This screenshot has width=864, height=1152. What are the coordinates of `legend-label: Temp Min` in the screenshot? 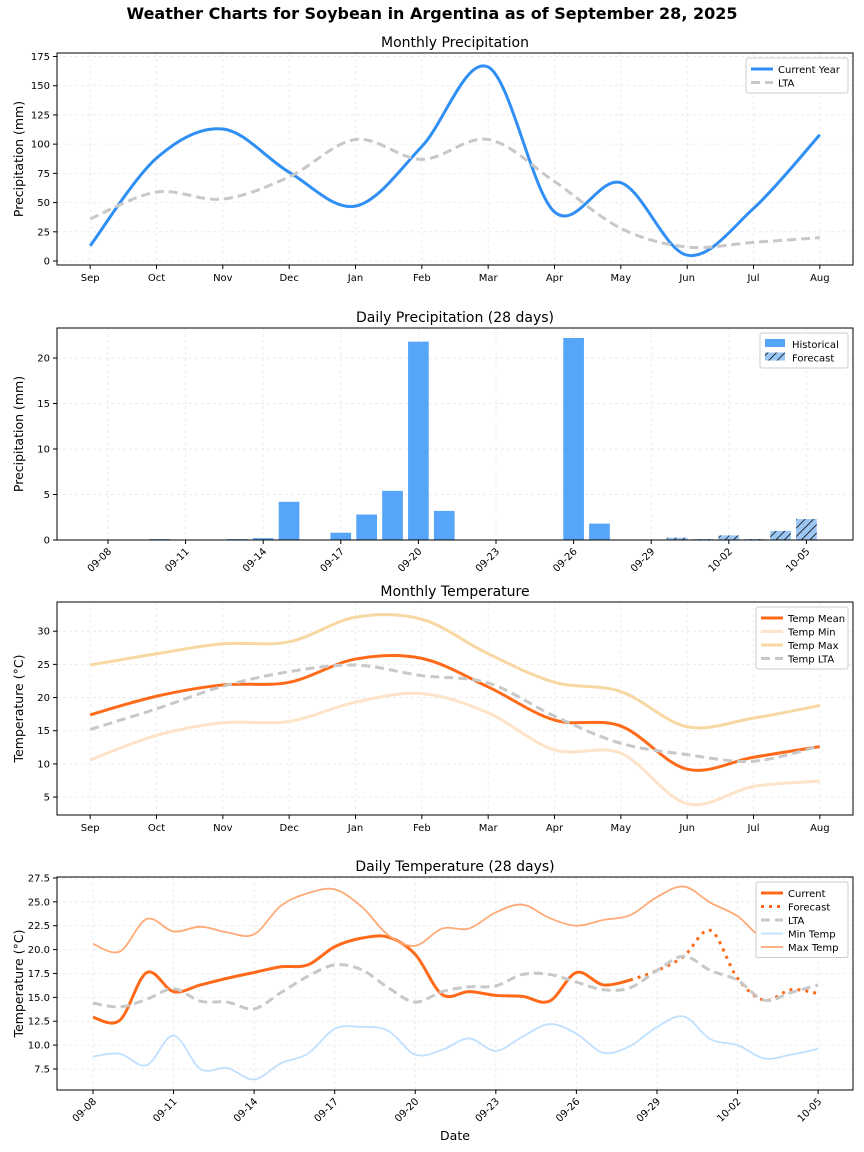 It's located at (811, 633).